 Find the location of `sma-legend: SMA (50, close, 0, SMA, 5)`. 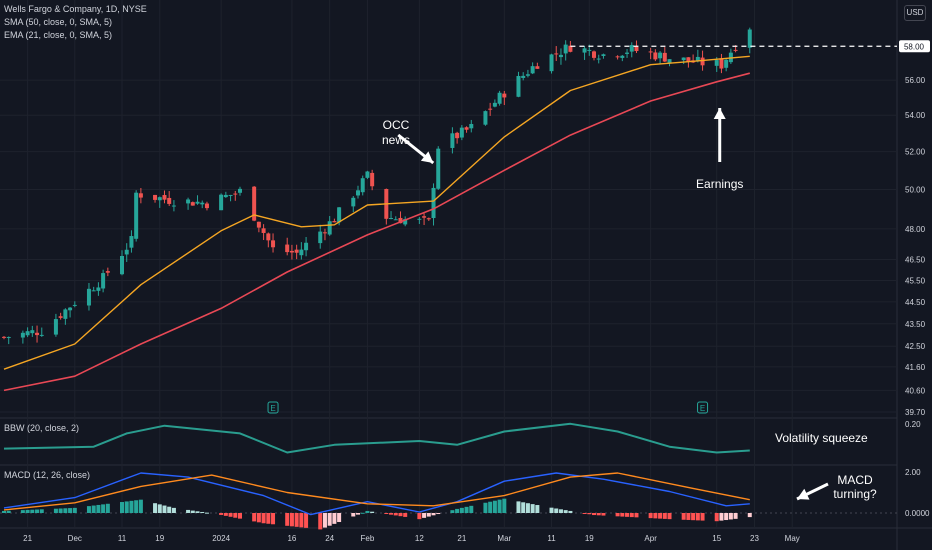

sma-legend: SMA (50, close, 0, SMA, 5) is located at coordinates (58, 22).